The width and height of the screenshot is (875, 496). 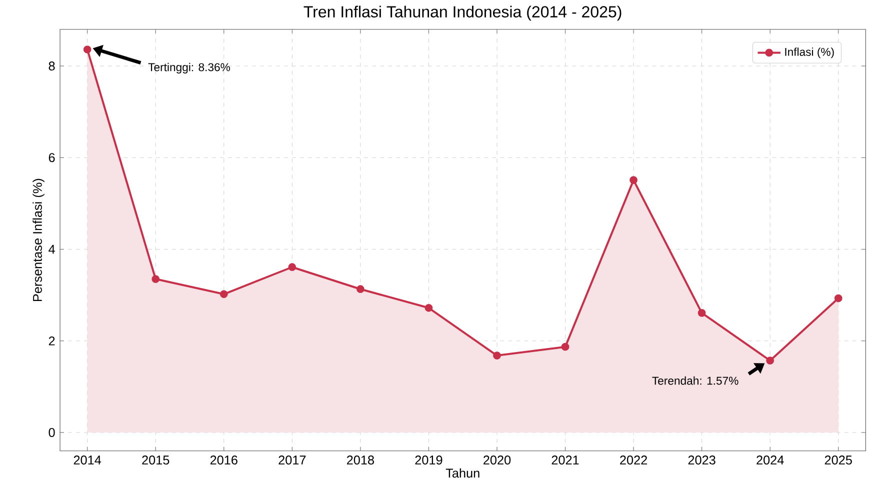 I want to click on y-axis-title: Persentase Inflasi (%), so click(x=38, y=239).